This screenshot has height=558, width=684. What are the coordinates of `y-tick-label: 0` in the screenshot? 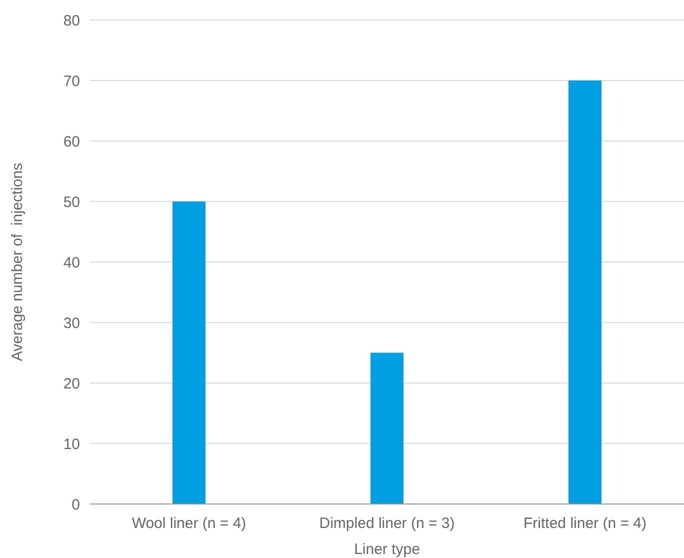 It's located at (76, 505).